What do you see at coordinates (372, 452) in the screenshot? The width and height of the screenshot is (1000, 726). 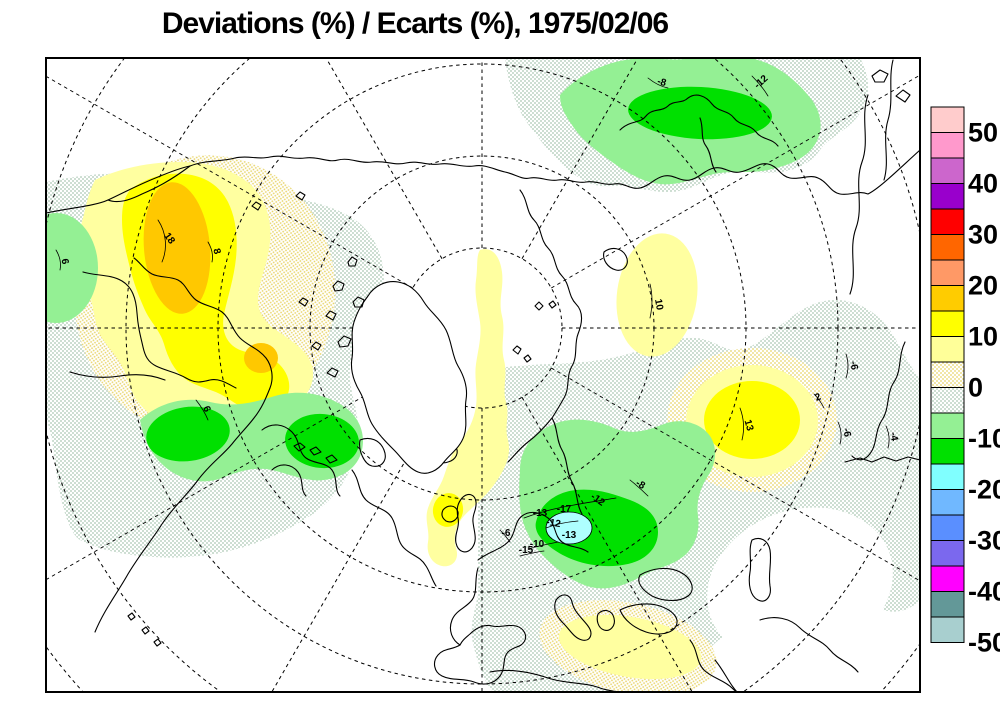 I see `coastline-newfoundland` at bounding box center [372, 452].